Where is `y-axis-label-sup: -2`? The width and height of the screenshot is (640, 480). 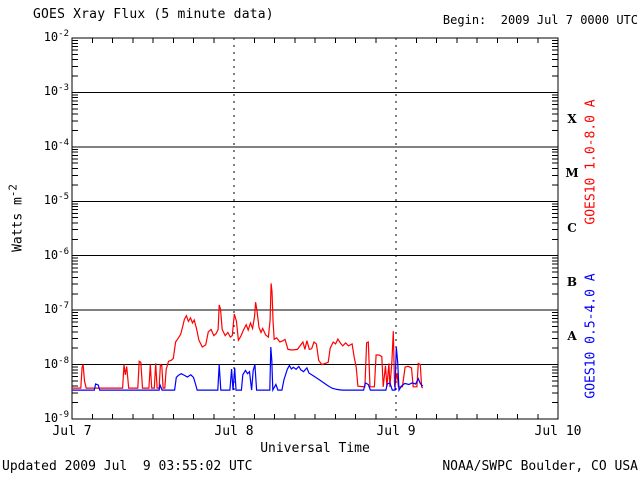 y-axis-label-sup: -2 is located at coordinates (13, 191).